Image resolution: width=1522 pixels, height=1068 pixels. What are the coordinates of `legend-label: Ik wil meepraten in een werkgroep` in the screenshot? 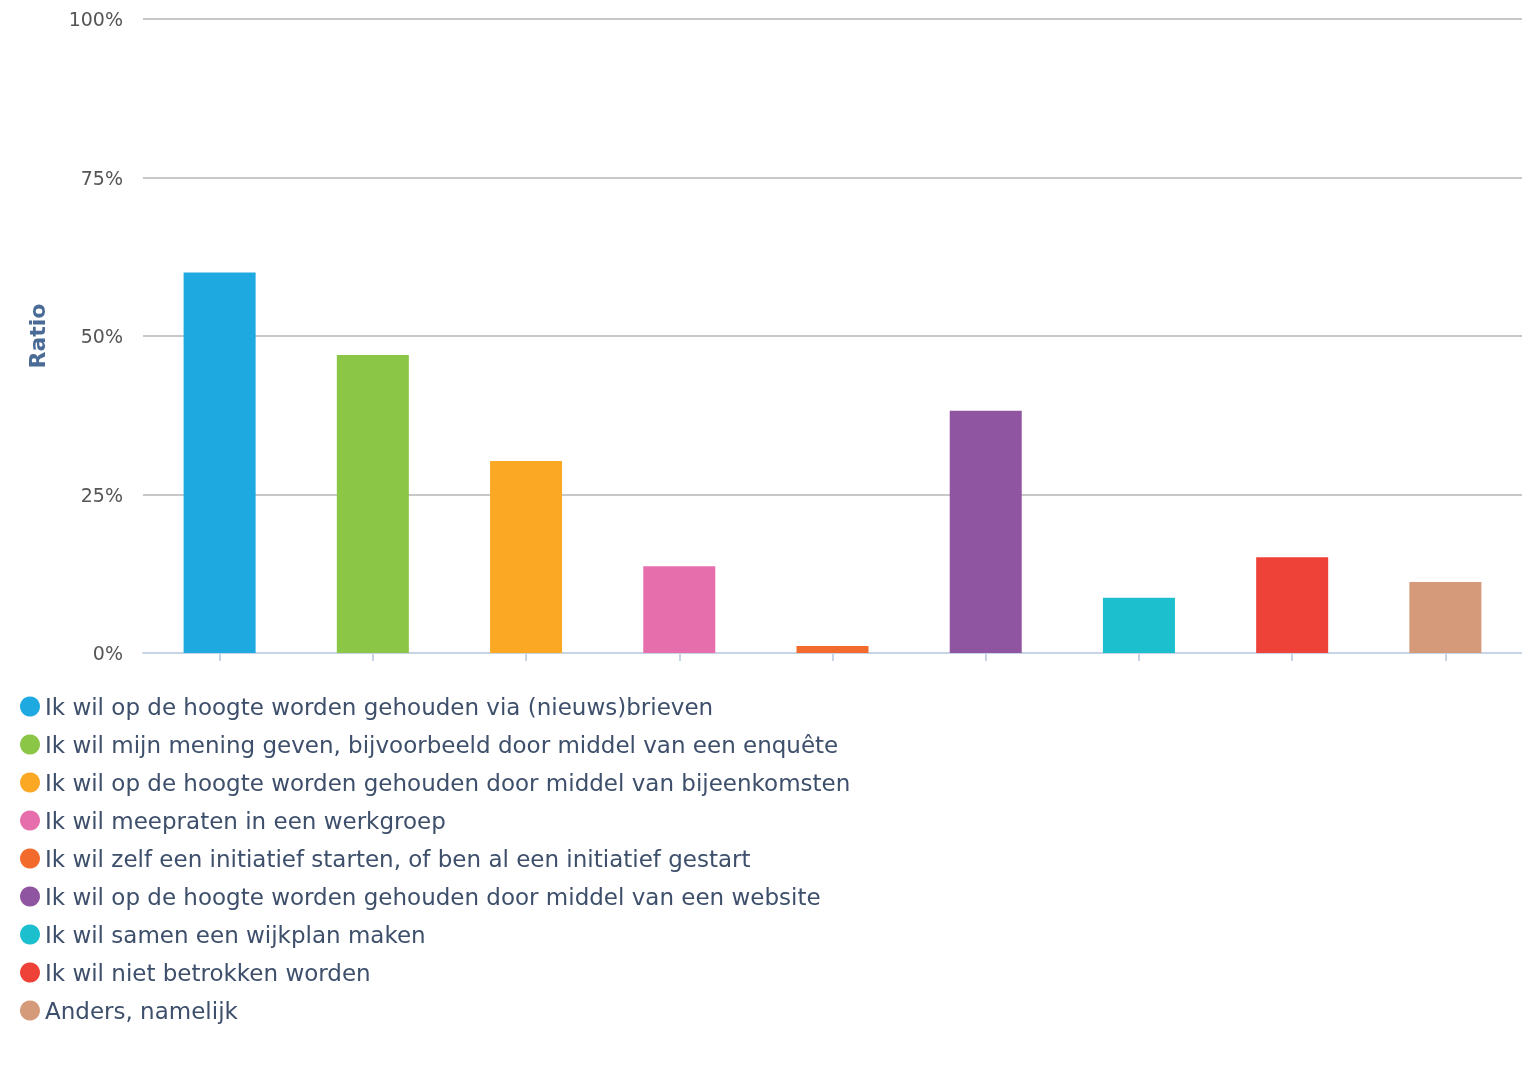 It's located at (245, 820).